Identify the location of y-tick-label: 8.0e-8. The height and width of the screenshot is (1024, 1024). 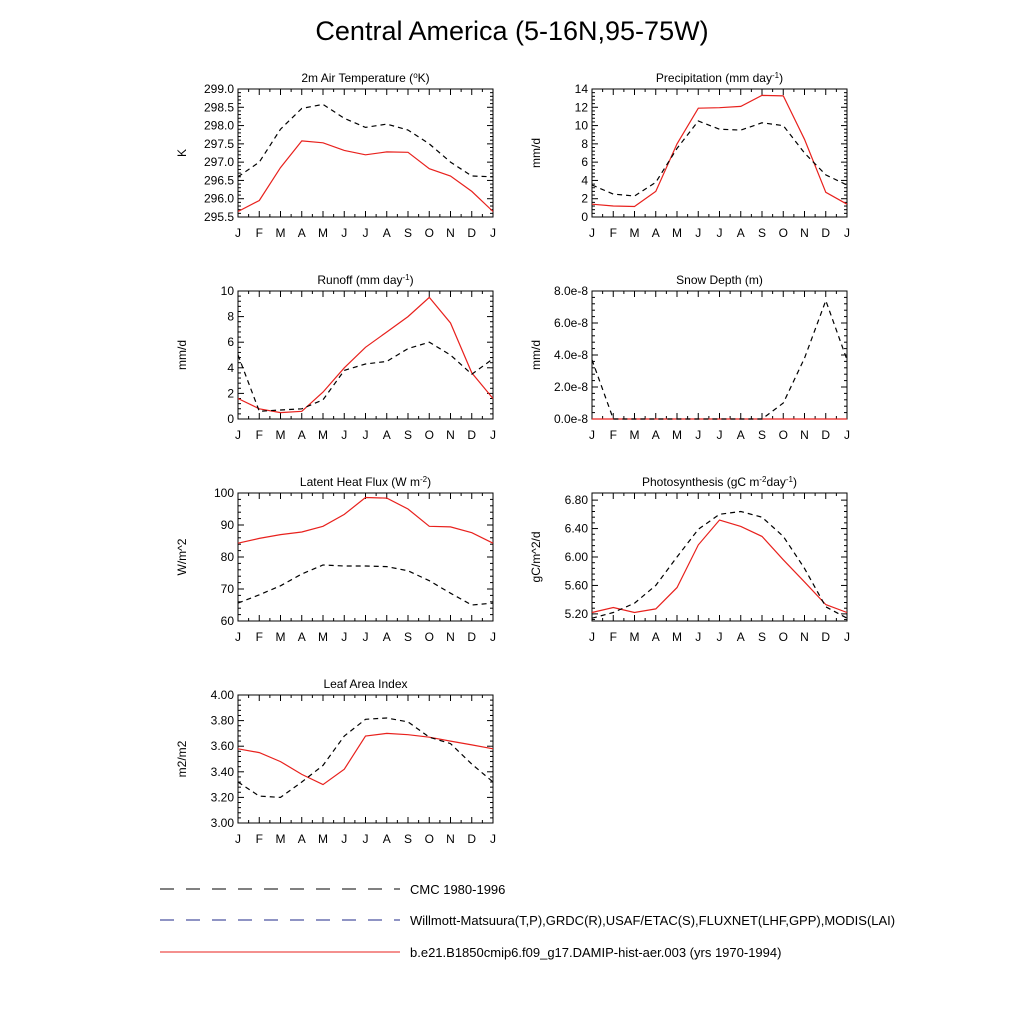
(571, 291).